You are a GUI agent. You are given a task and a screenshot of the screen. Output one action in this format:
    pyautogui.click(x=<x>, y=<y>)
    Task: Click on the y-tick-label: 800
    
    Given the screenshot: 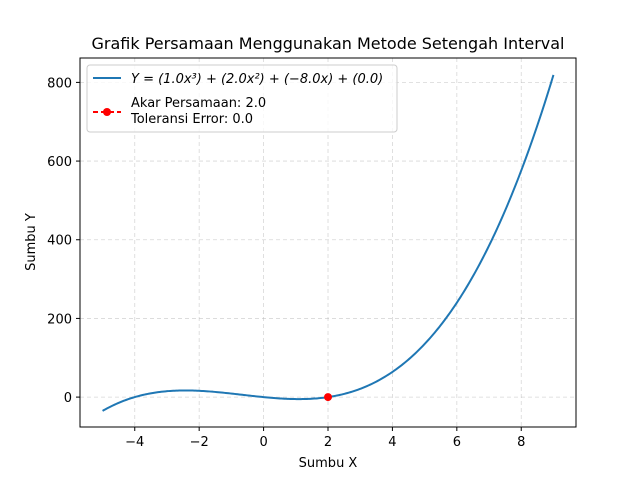 What is the action you would take?
    pyautogui.click(x=59, y=83)
    